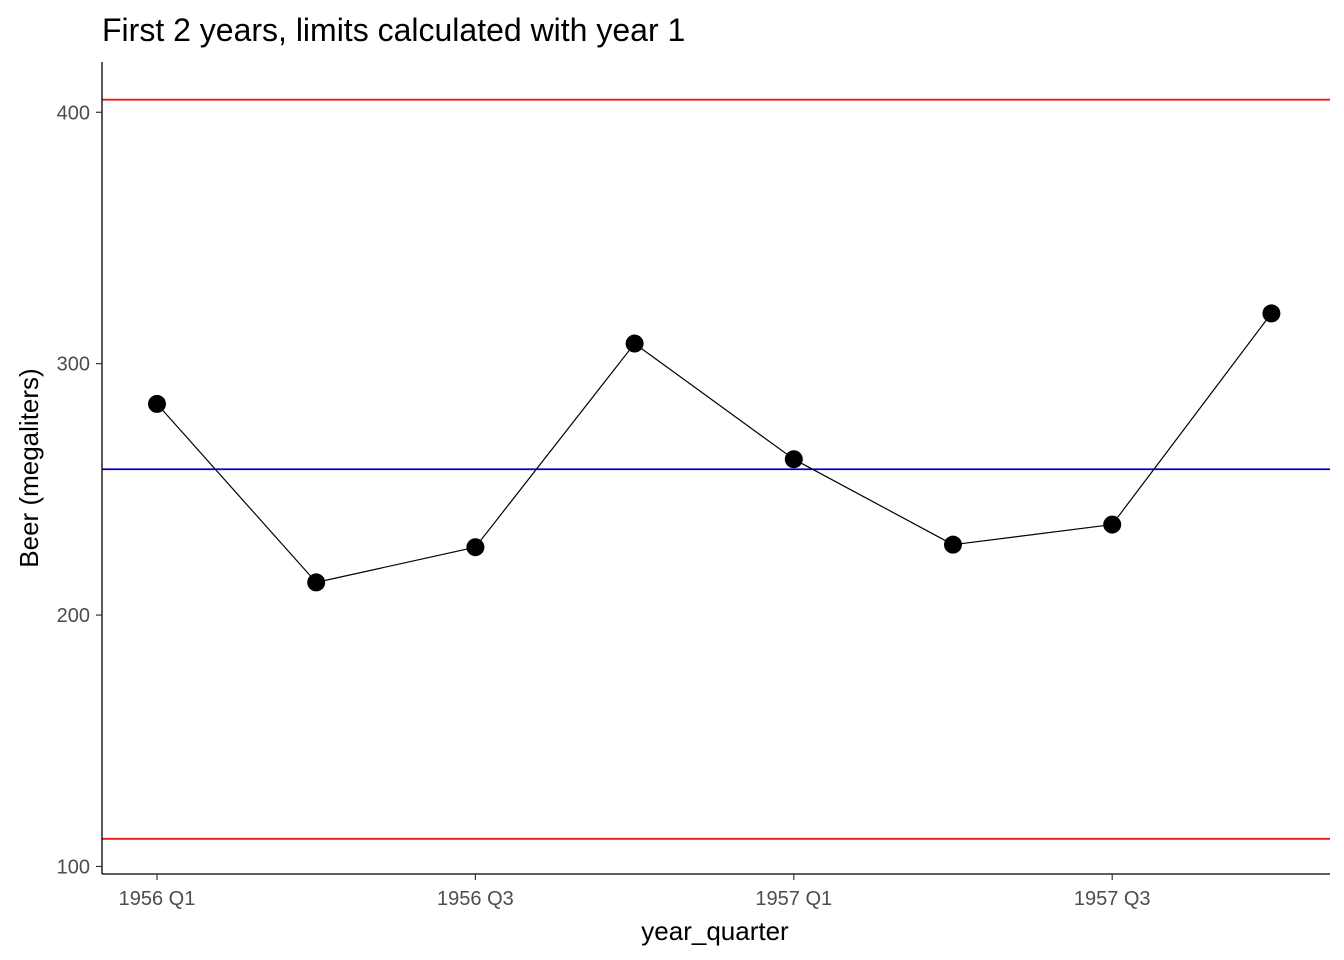 Image resolution: width=1344 pixels, height=960 pixels. Describe the element at coordinates (73, 867) in the screenshot. I see `y-tick-label-100: 100` at that location.